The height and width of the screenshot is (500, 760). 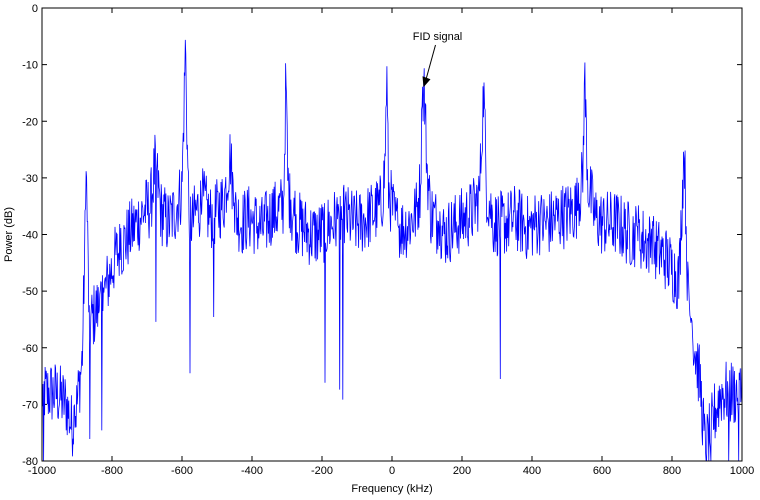 I want to click on annotation-arrow-line, so click(x=430, y=63).